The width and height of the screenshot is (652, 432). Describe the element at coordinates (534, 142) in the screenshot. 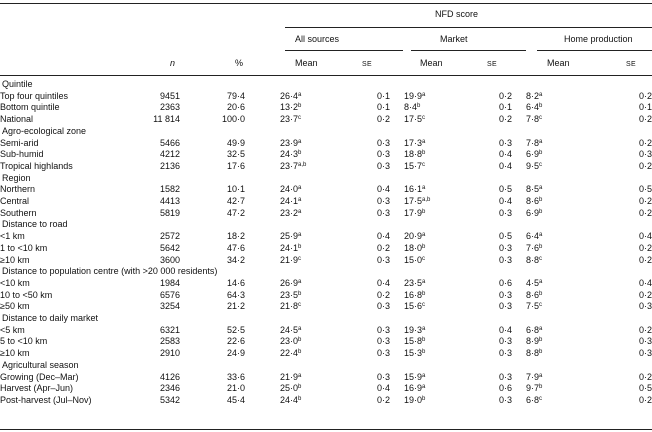

I see `home-mean-cell: 7·8a` at that location.